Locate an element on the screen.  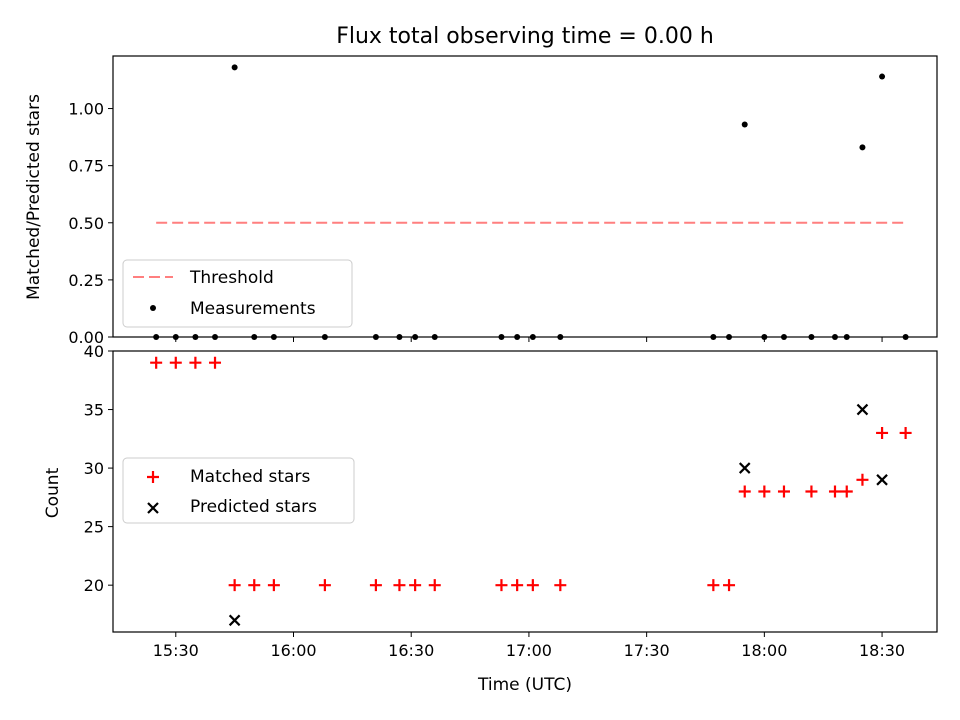
bottom-y-tick-label: 25 is located at coordinates (94, 527).